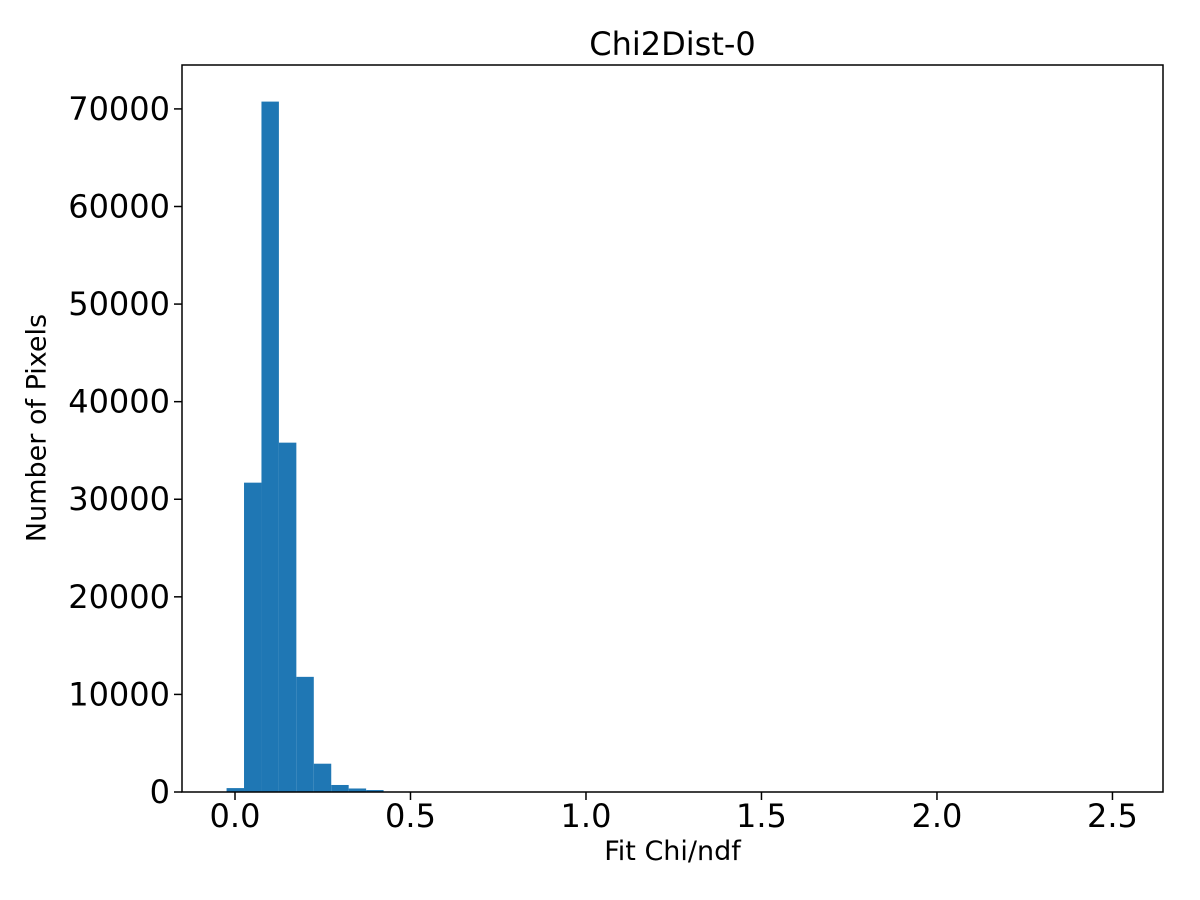  I want to click on x-axis-label: Fit Chi/ndf, so click(672, 851).